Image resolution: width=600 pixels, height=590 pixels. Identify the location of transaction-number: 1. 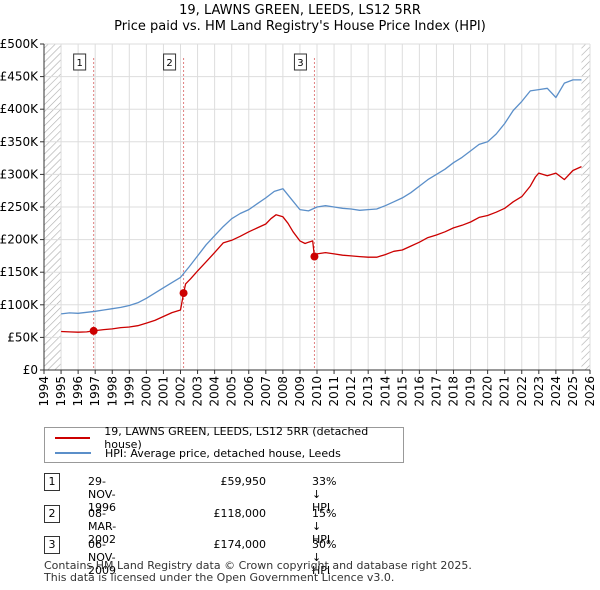
(52, 482).